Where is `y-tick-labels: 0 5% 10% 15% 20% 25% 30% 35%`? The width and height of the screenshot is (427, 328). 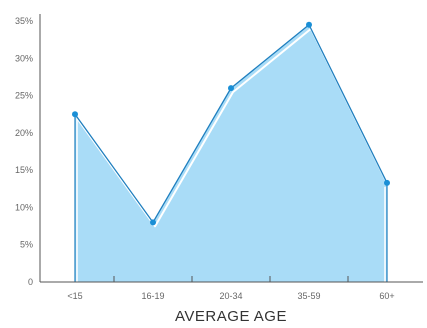 y-tick-labels: 0 5% 10% 15% 20% 25% 30% 35% is located at coordinates (24, 151).